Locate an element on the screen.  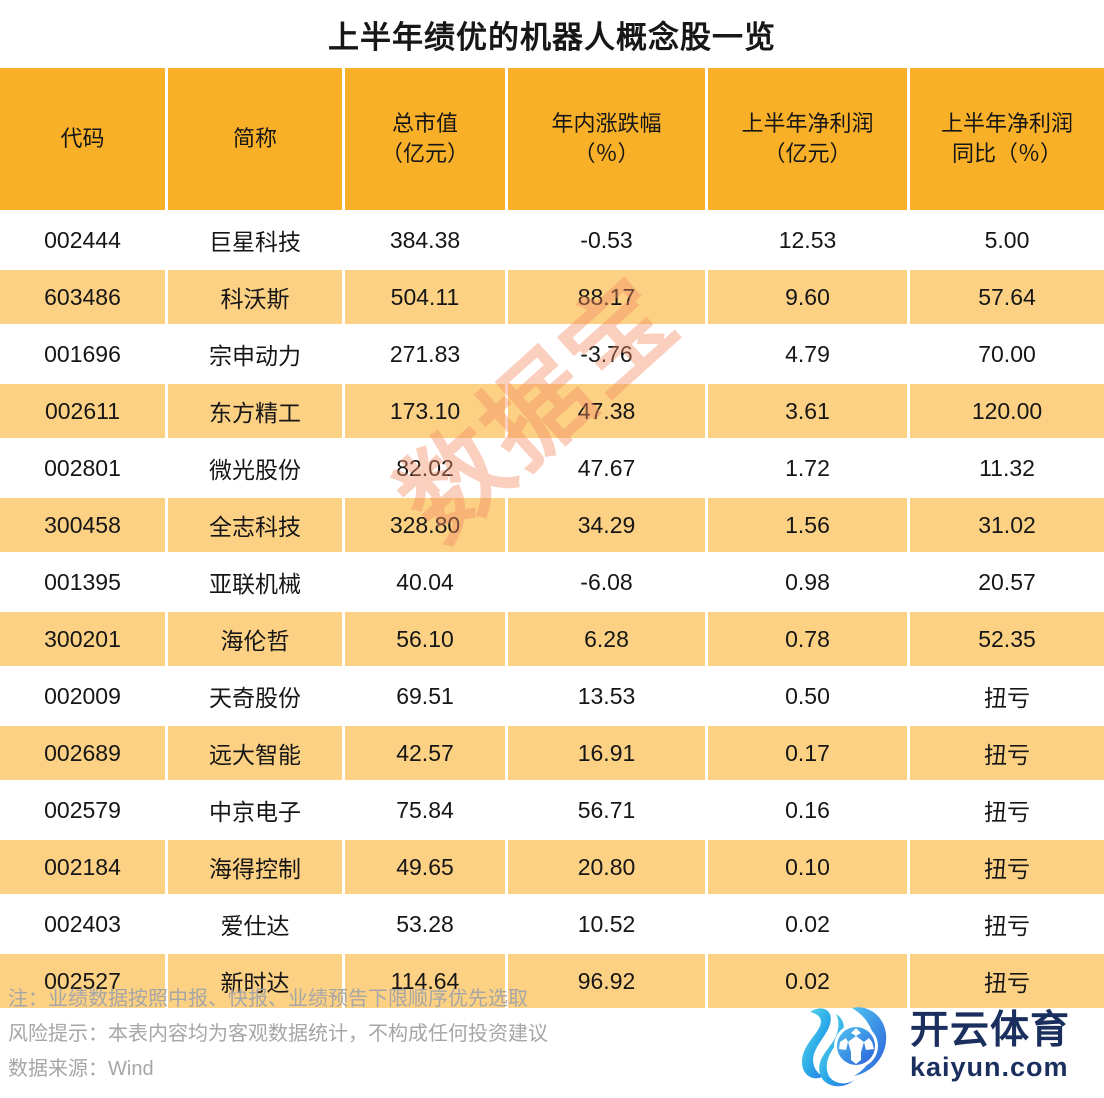
cell-h1-profit-yoy: 11.32 is located at coordinates (1007, 469).